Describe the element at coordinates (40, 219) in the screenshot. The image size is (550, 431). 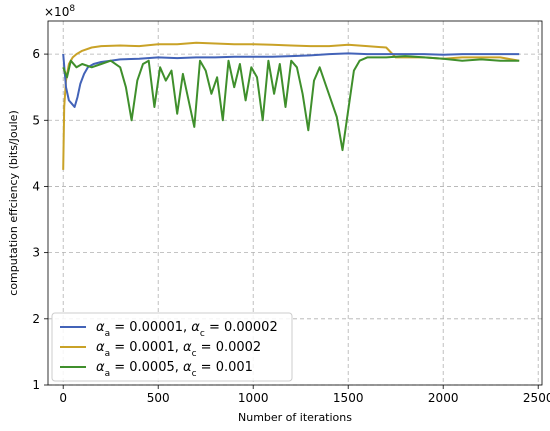
I see `y-axis: 1 2 3 4 5 6` at that location.